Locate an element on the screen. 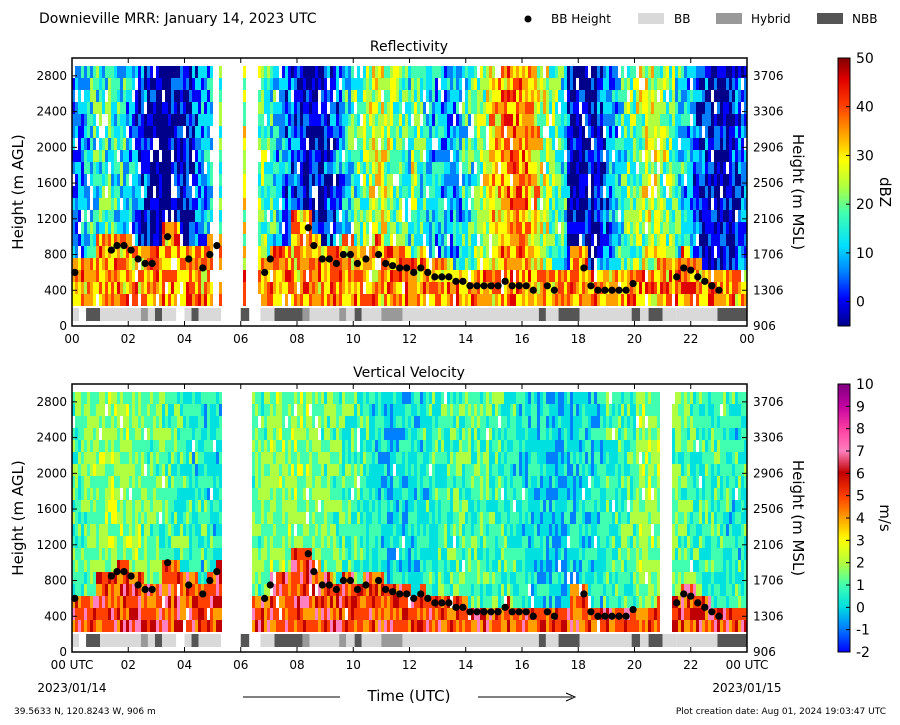 Image resolution: width=900 pixels, height=725 pixels. x-tick-label: 00 is located at coordinates (71, 339).